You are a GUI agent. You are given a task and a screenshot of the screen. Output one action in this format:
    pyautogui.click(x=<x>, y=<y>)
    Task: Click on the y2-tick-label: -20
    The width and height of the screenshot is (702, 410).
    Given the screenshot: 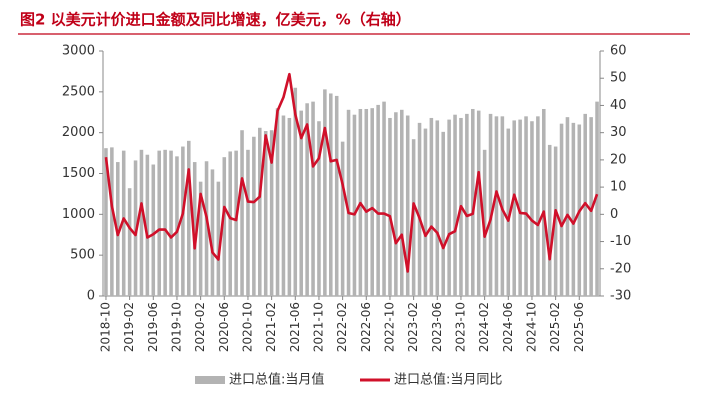 What is the action you would take?
    pyautogui.click(x=620, y=268)
    